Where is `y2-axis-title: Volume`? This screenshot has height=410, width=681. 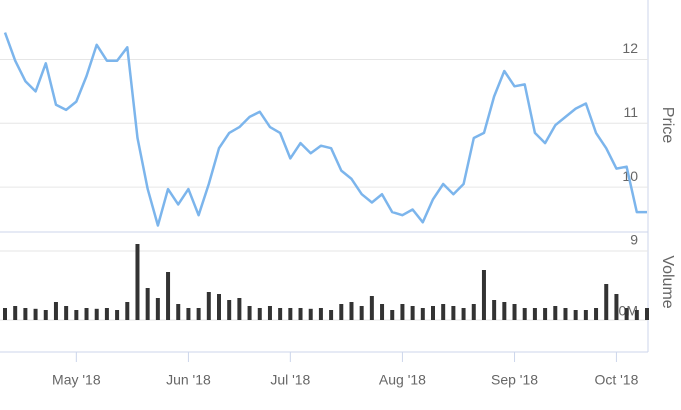
y2-axis-title: Volume is located at coordinates (667, 281).